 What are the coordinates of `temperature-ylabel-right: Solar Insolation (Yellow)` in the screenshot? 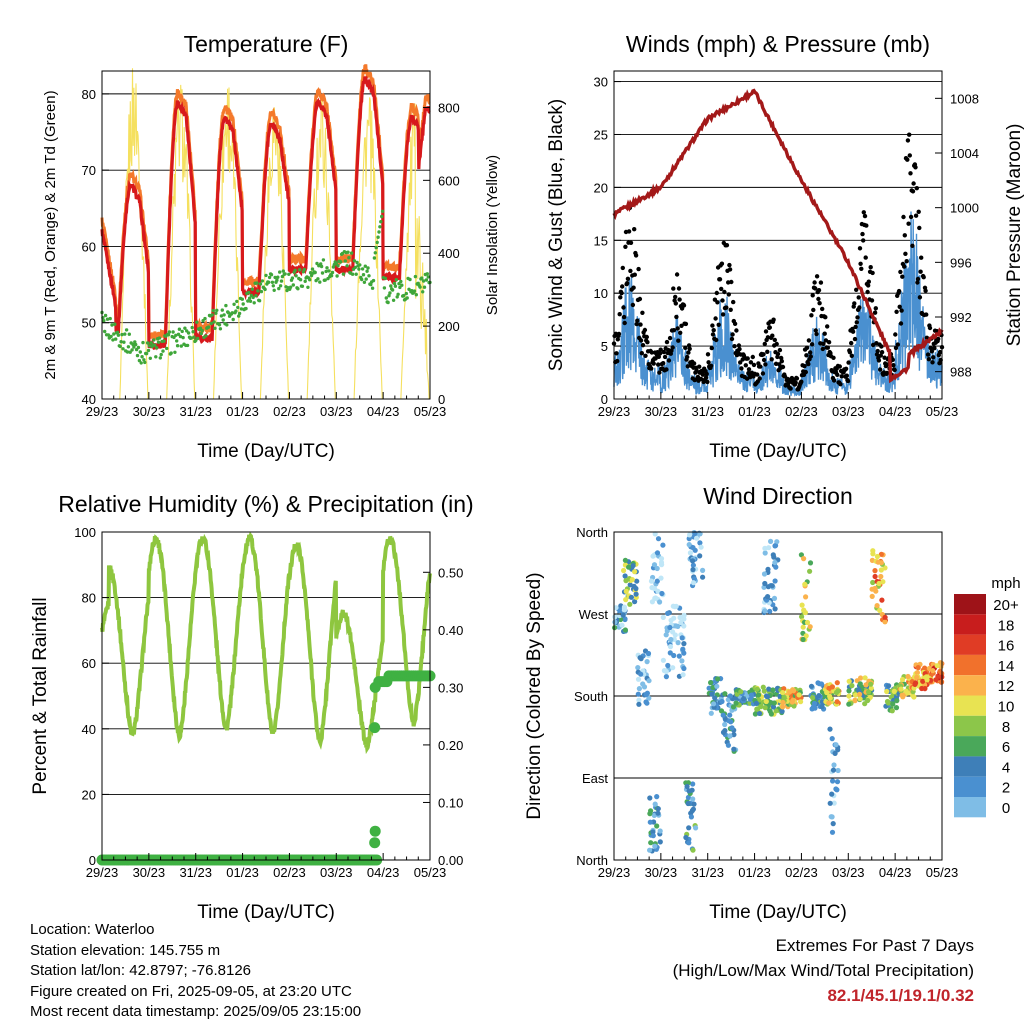 It's located at (492, 235).